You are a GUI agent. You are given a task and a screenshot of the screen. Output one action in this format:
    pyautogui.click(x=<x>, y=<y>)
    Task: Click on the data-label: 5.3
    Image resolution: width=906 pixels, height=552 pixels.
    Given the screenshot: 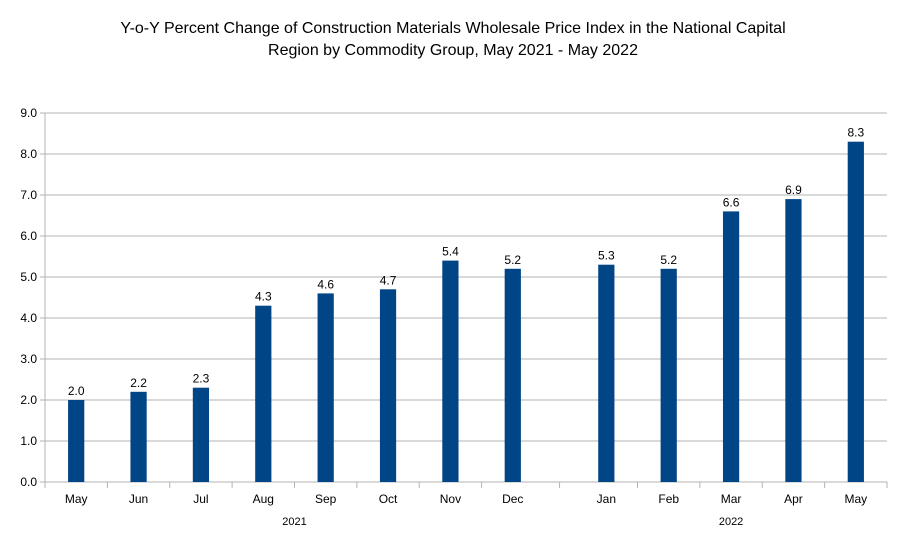 What is the action you would take?
    pyautogui.click(x=606, y=256)
    